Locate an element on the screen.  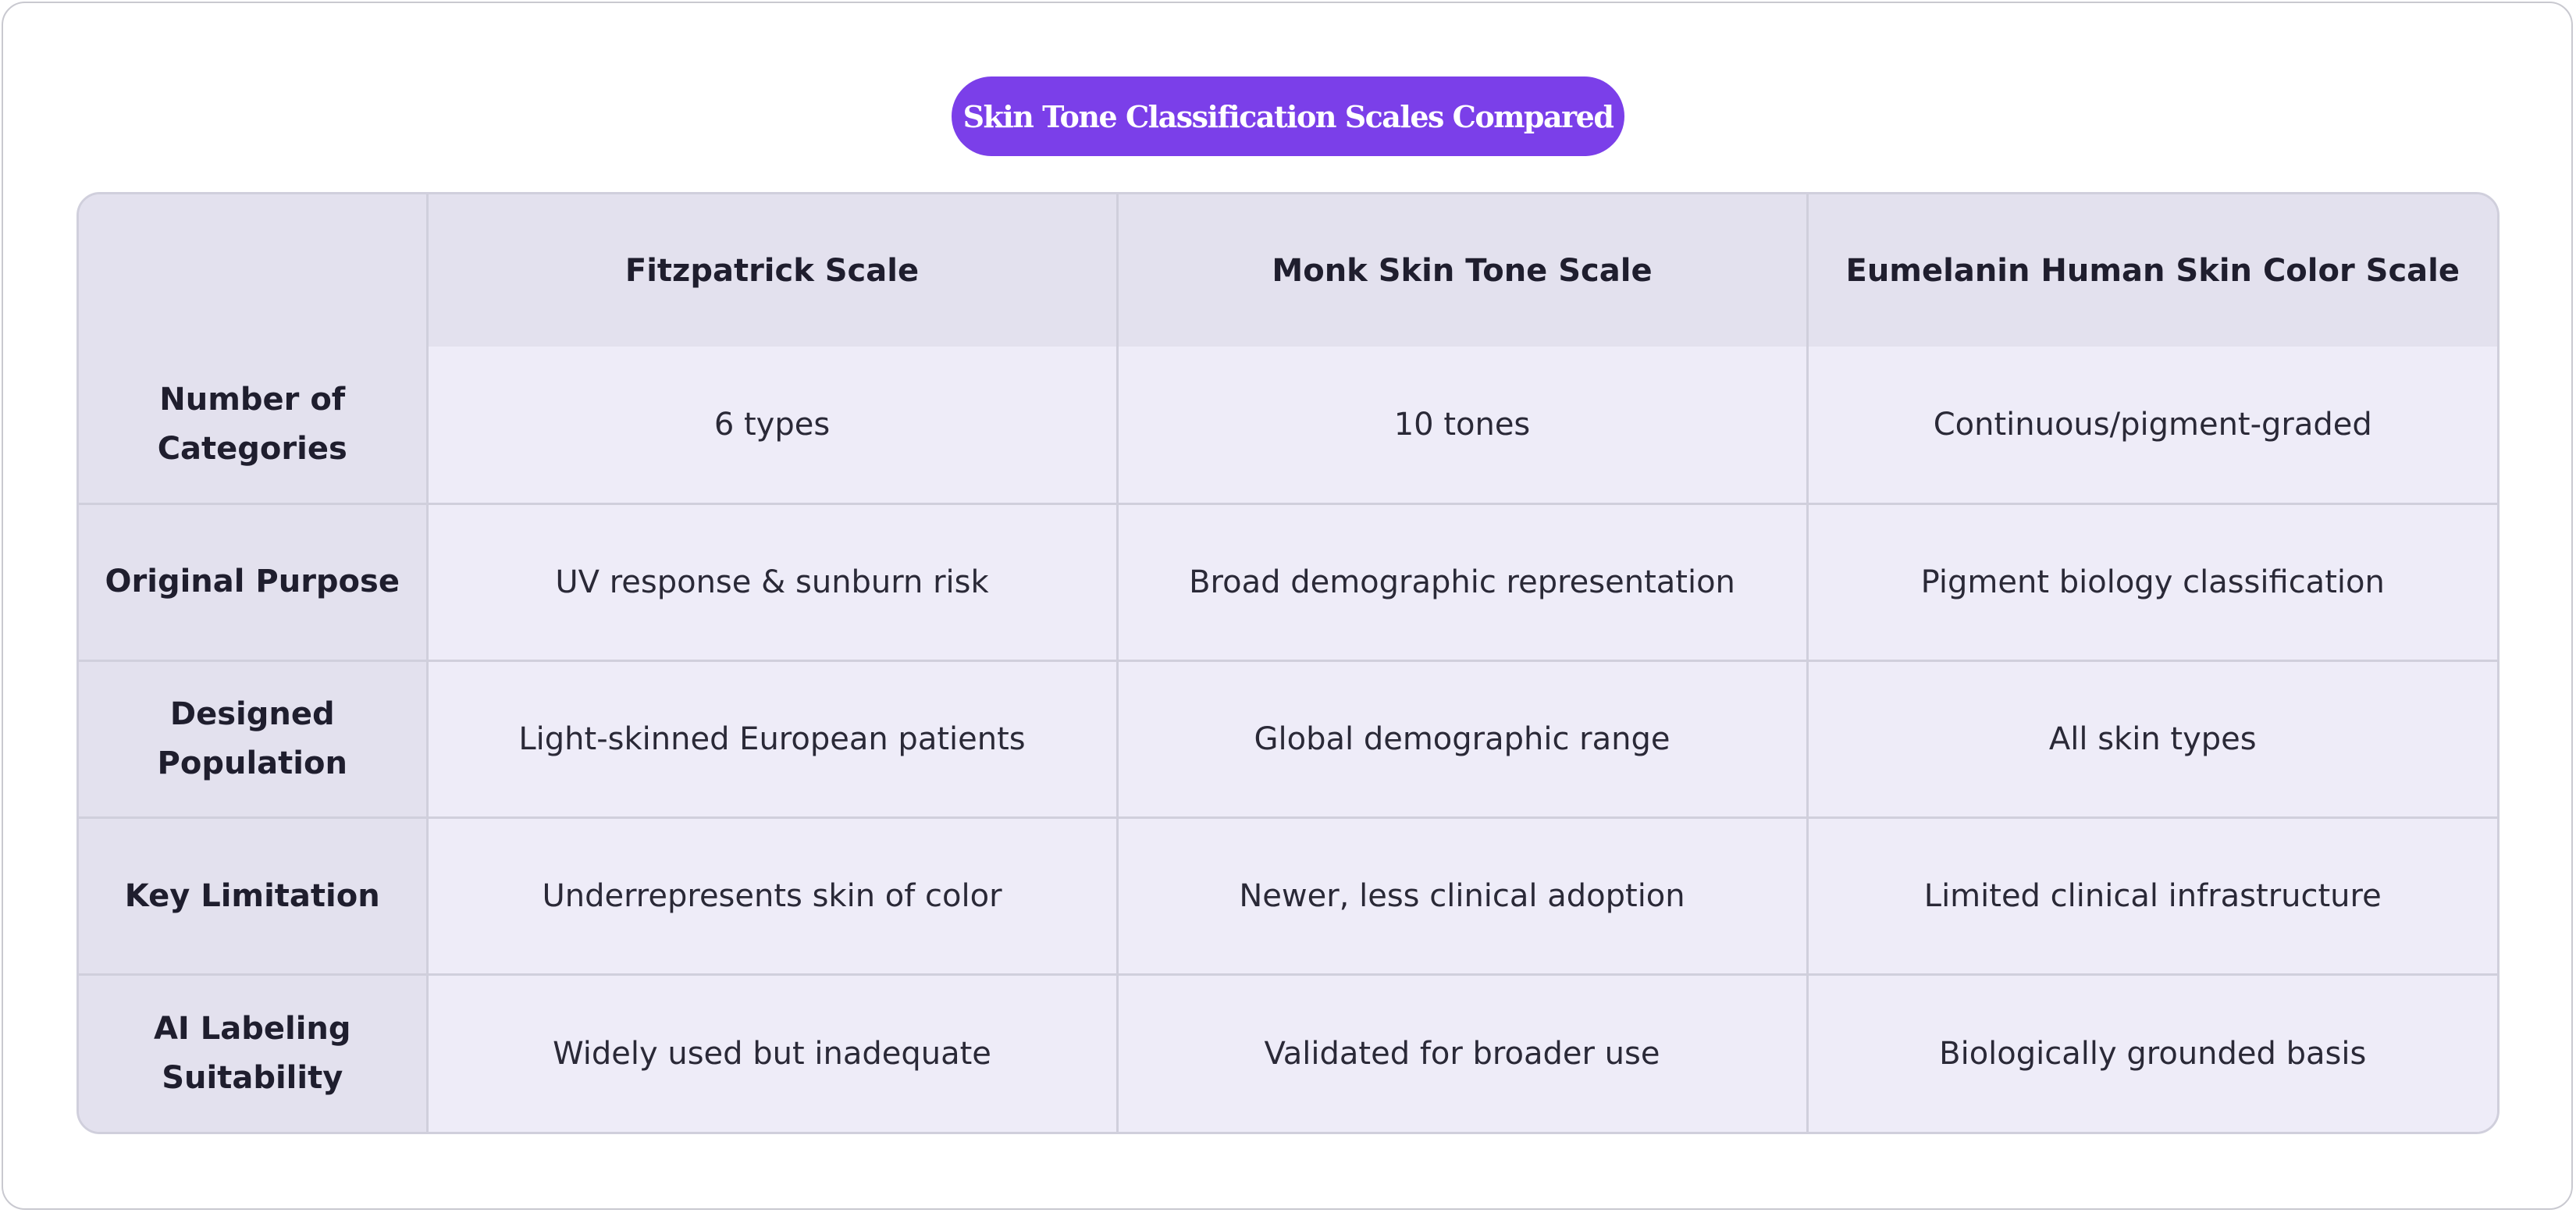
table-cell: Limited clinical infrastructure is located at coordinates (2151, 896).